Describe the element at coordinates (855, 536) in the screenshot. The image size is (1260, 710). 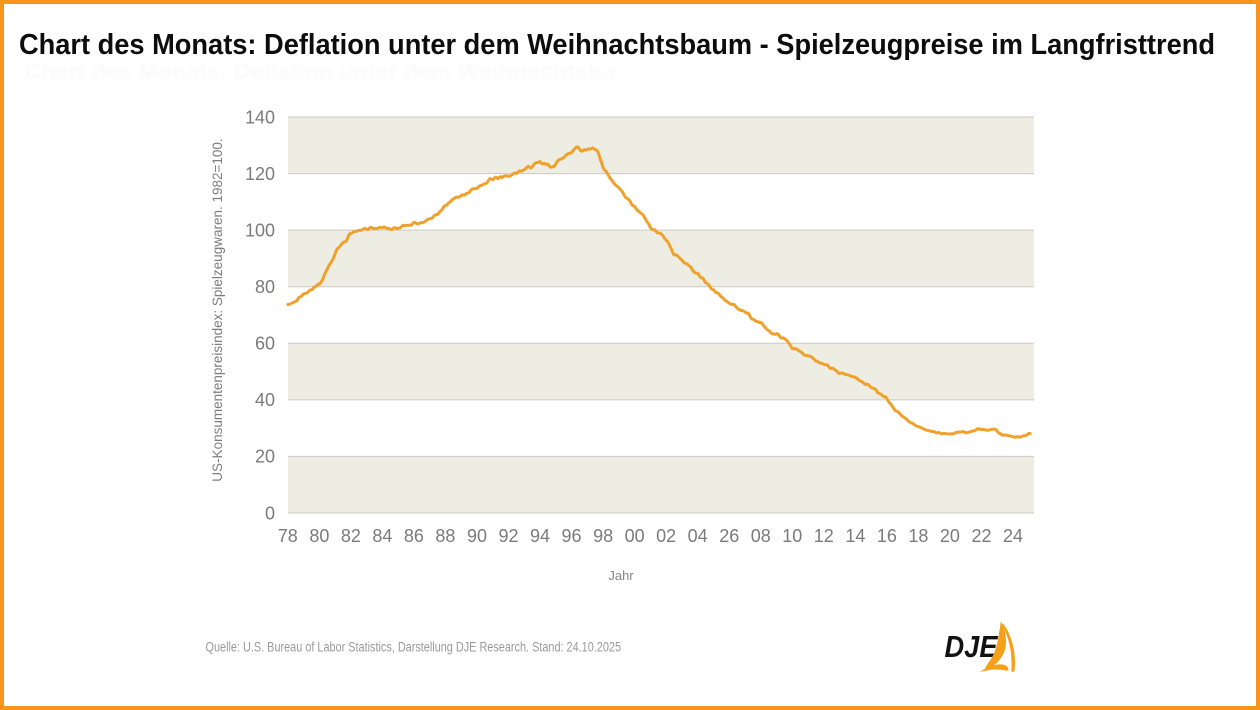
I see `svg-text: 14` at that location.